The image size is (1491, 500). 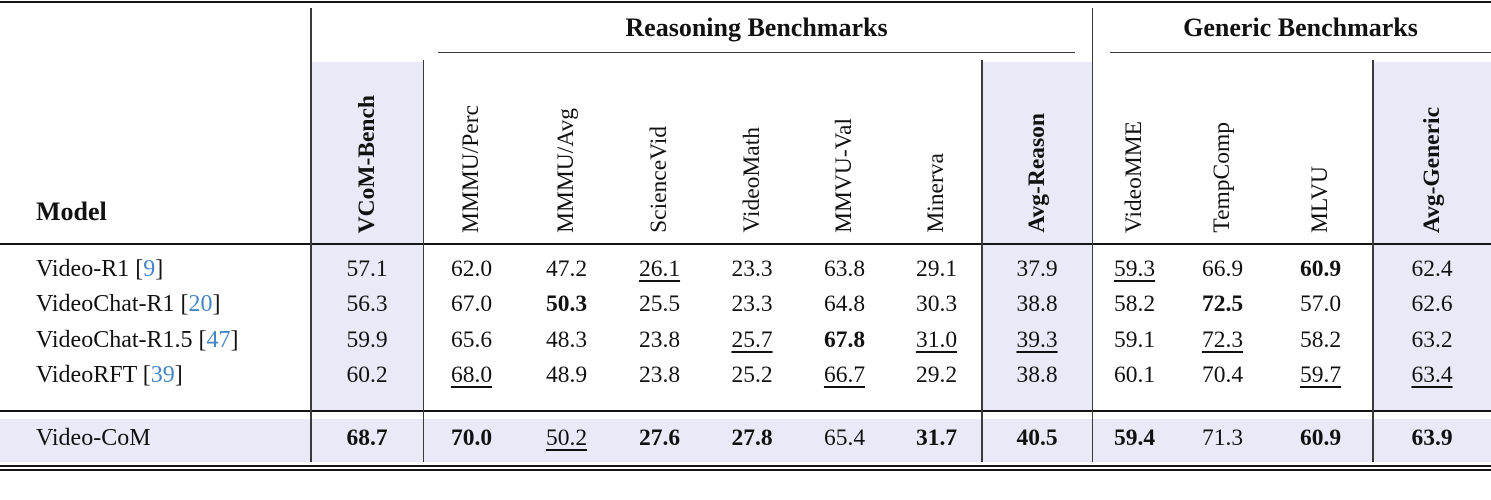 I want to click on col-header-videomme: VideoMME, so click(x=1134, y=176).